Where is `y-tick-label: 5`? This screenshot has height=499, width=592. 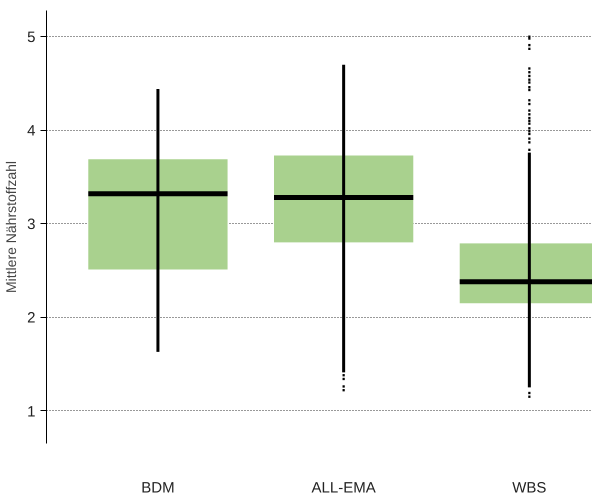
y-tick-label: 5 is located at coordinates (31, 37).